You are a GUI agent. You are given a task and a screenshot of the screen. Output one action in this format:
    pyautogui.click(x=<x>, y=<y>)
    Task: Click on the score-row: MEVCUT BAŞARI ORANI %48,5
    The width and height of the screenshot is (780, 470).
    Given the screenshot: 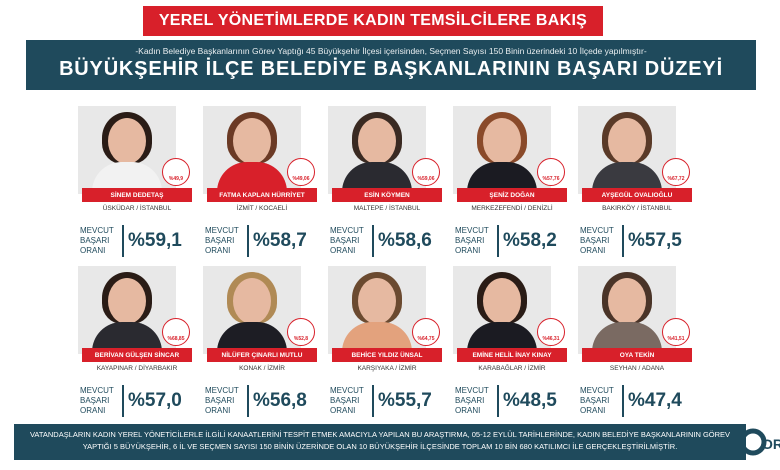 What is the action you would take?
    pyautogui.click(x=512, y=401)
    